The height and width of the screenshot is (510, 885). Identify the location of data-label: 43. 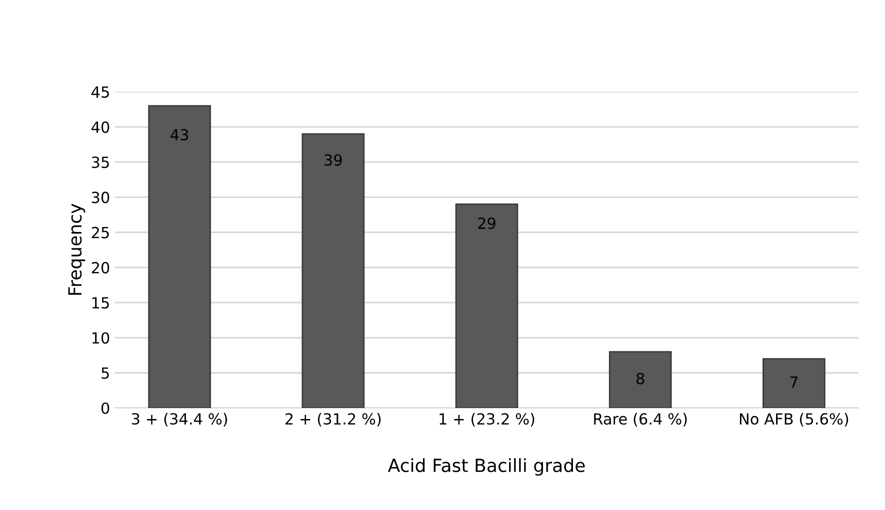
(179, 134).